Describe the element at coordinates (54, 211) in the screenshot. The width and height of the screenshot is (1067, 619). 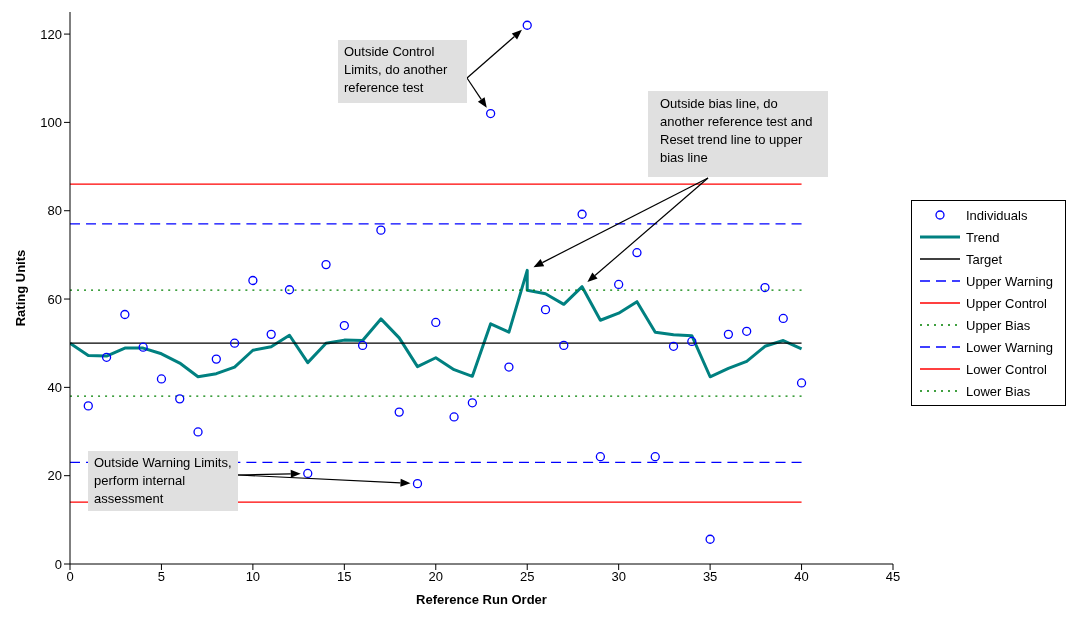
I see `y-tick-label: 80` at that location.